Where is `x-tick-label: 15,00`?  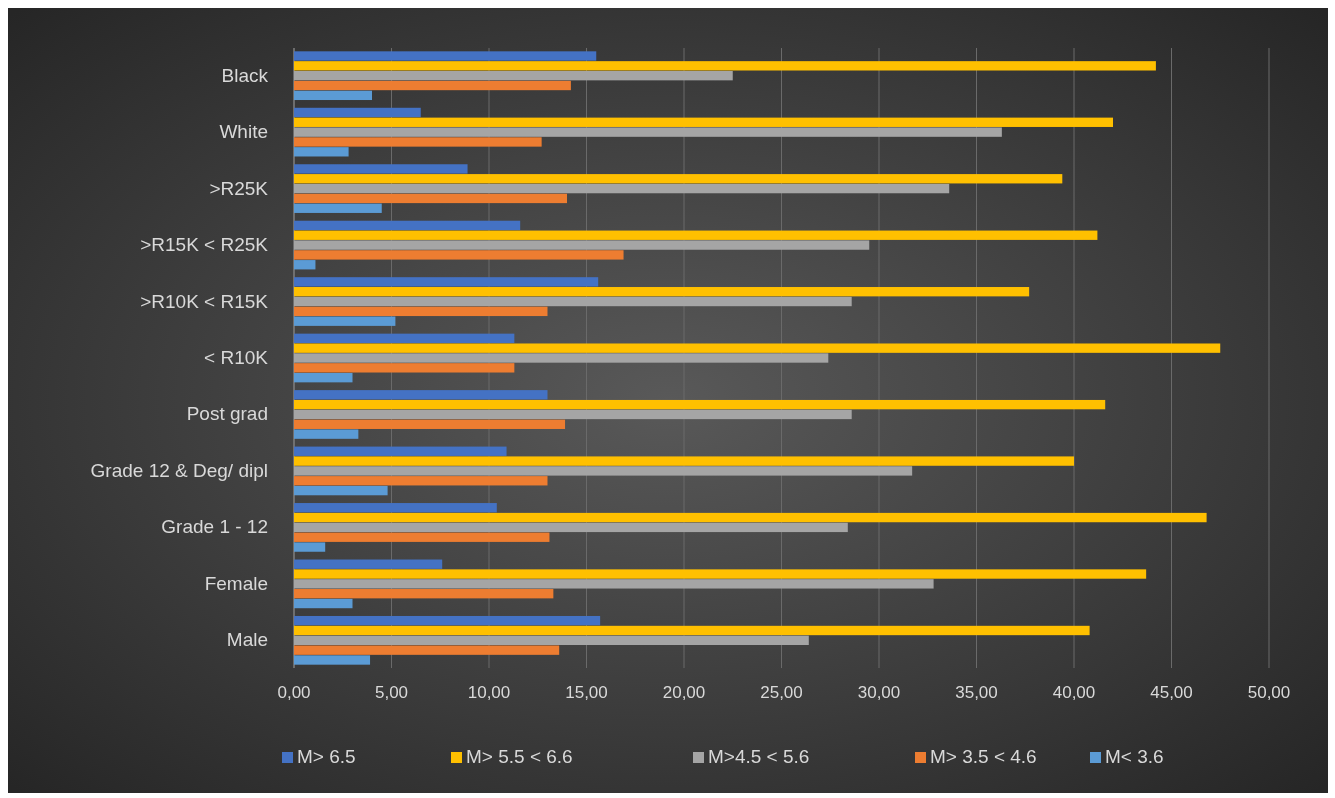
x-tick-label: 15,00 is located at coordinates (586, 692).